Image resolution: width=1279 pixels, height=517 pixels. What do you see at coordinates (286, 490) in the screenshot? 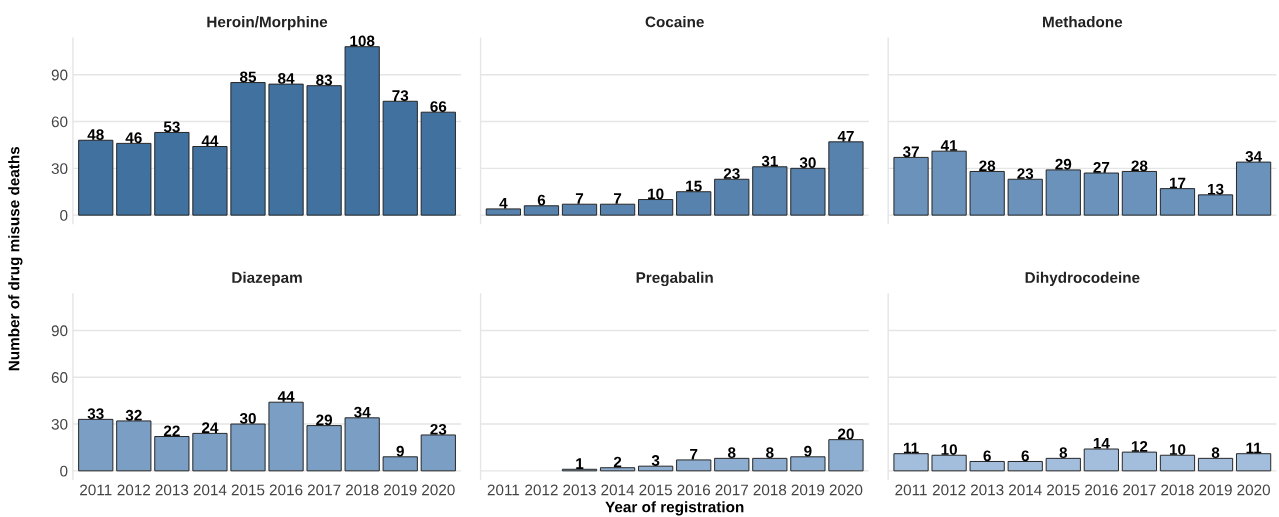
I see `x-tick-label: 2016` at bounding box center [286, 490].